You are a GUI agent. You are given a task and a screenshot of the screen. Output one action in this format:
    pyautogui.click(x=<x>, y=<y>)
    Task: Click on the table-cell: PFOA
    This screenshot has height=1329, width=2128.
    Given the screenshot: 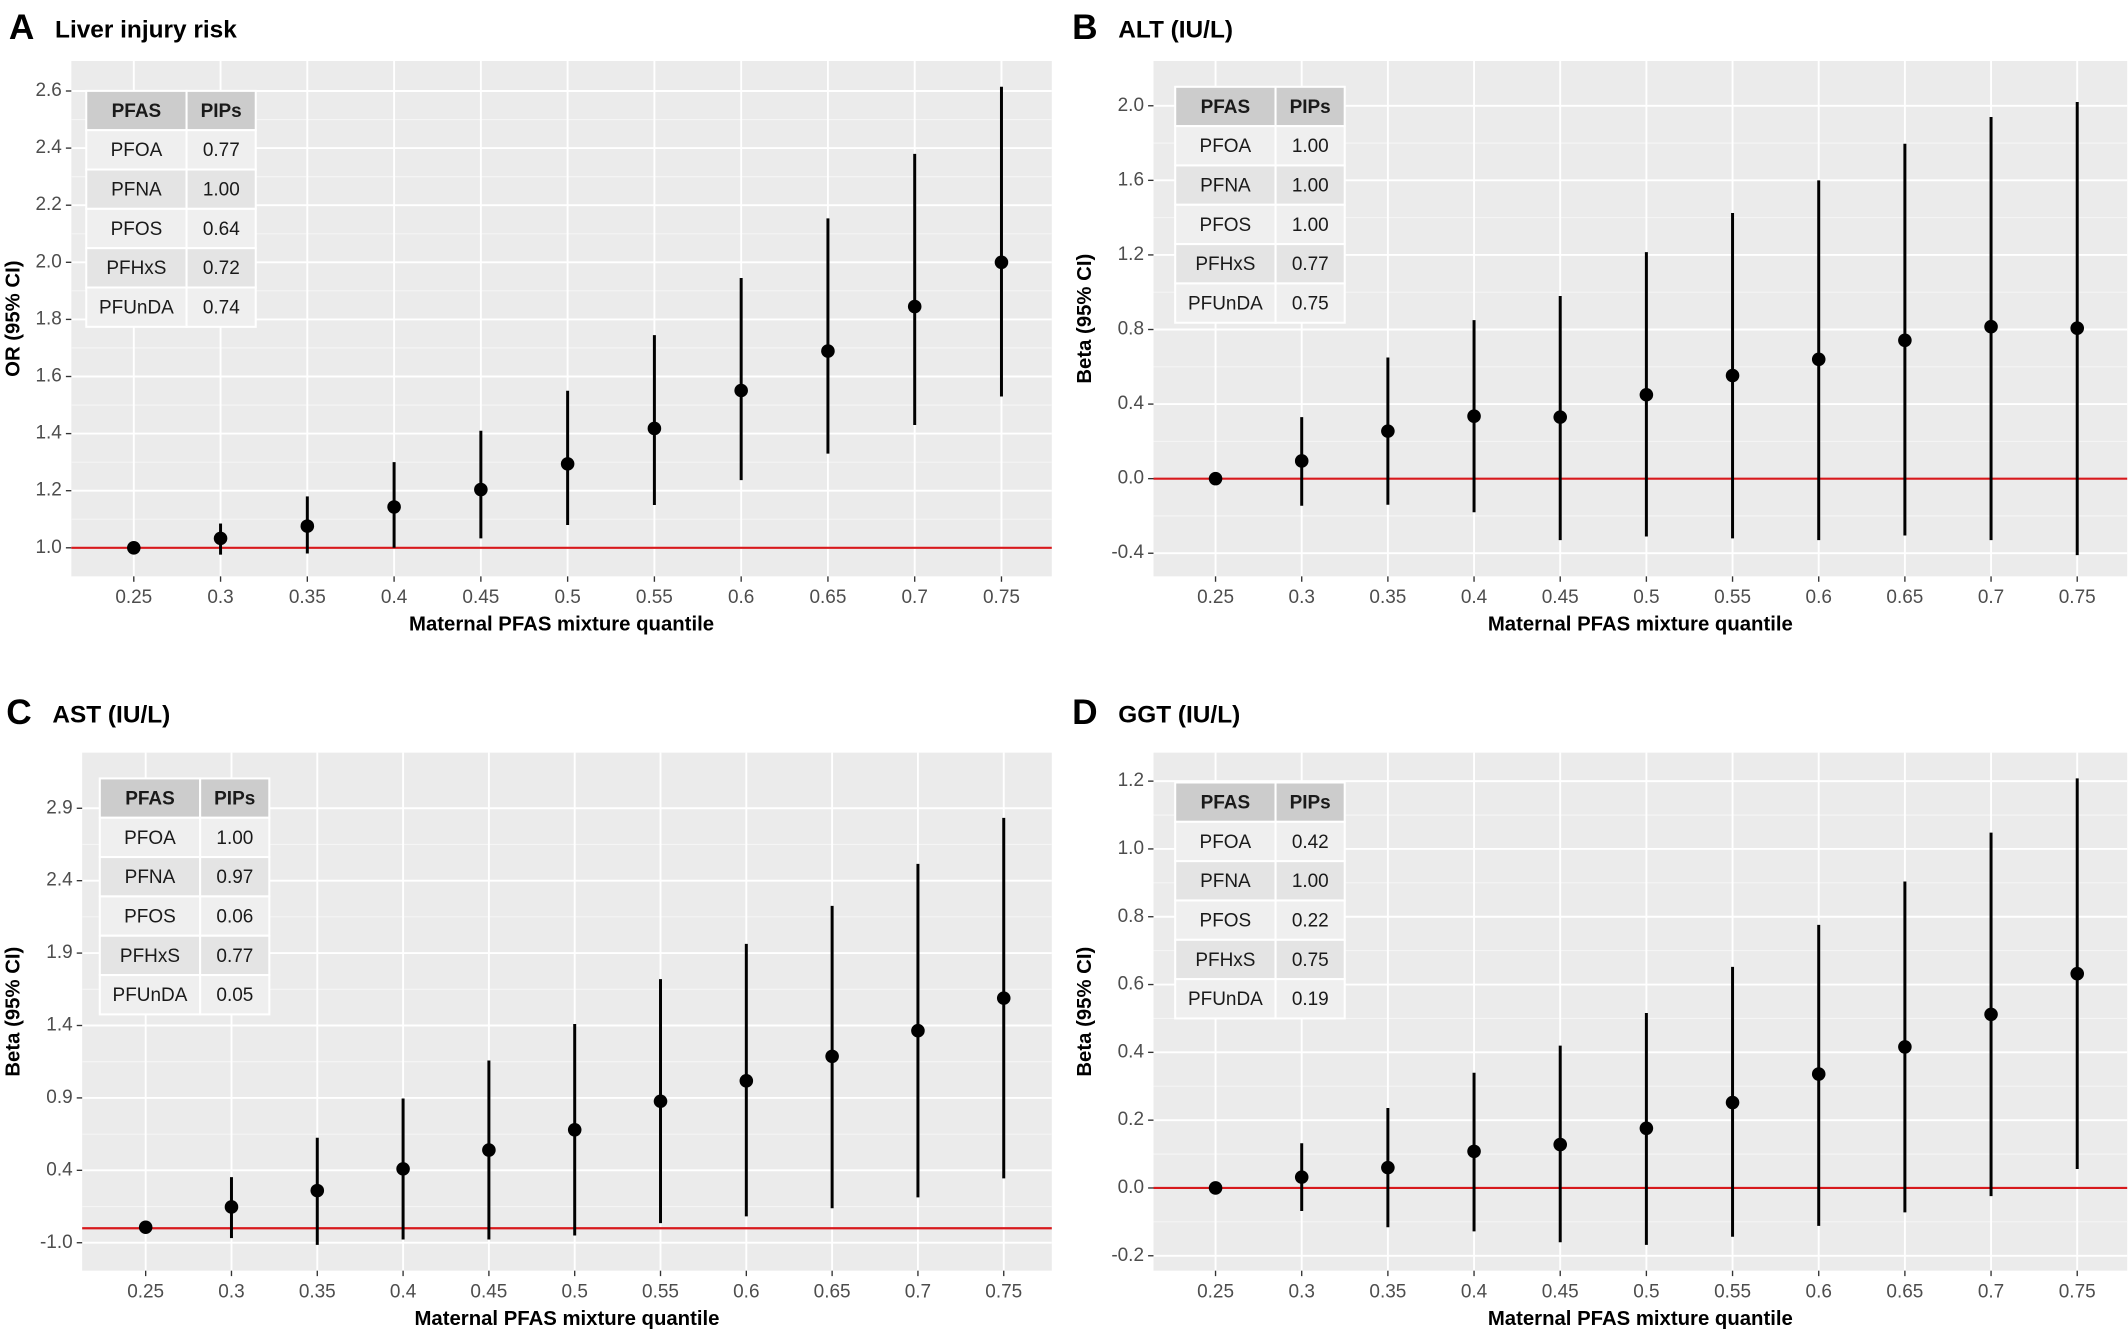 What is the action you would take?
    pyautogui.click(x=137, y=150)
    